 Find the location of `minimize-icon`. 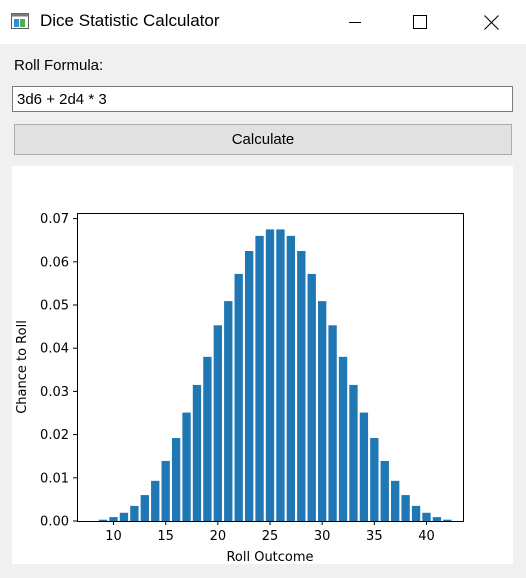

minimize-icon is located at coordinates (355, 22).